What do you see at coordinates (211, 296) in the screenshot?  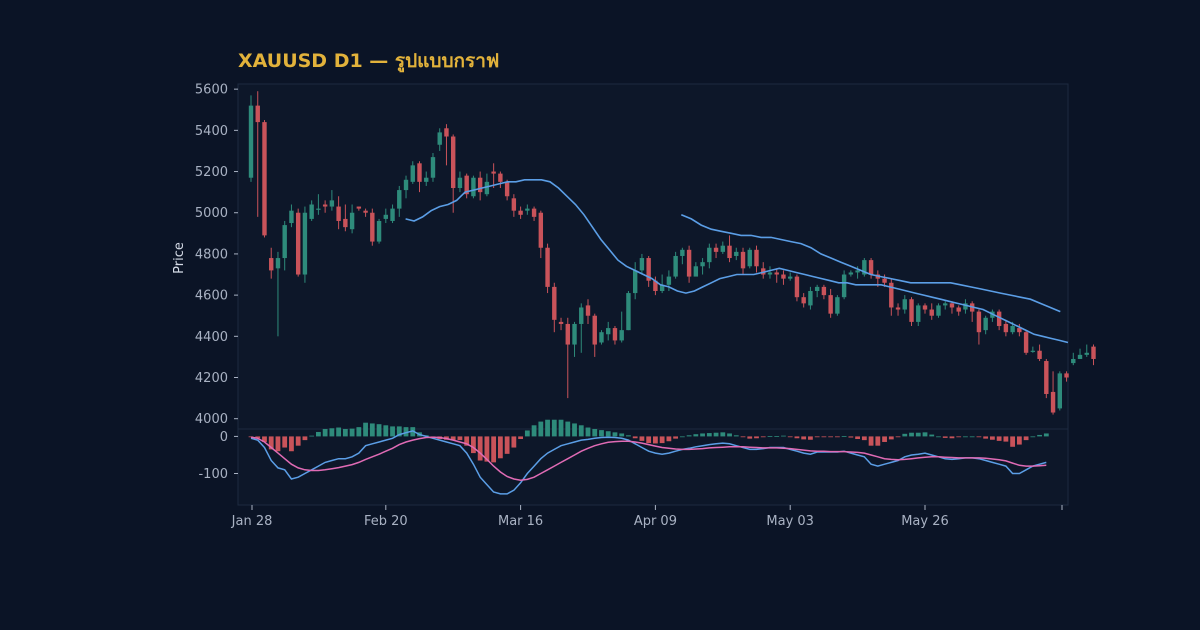 I see `price-tick-label: 4600` at bounding box center [211, 296].